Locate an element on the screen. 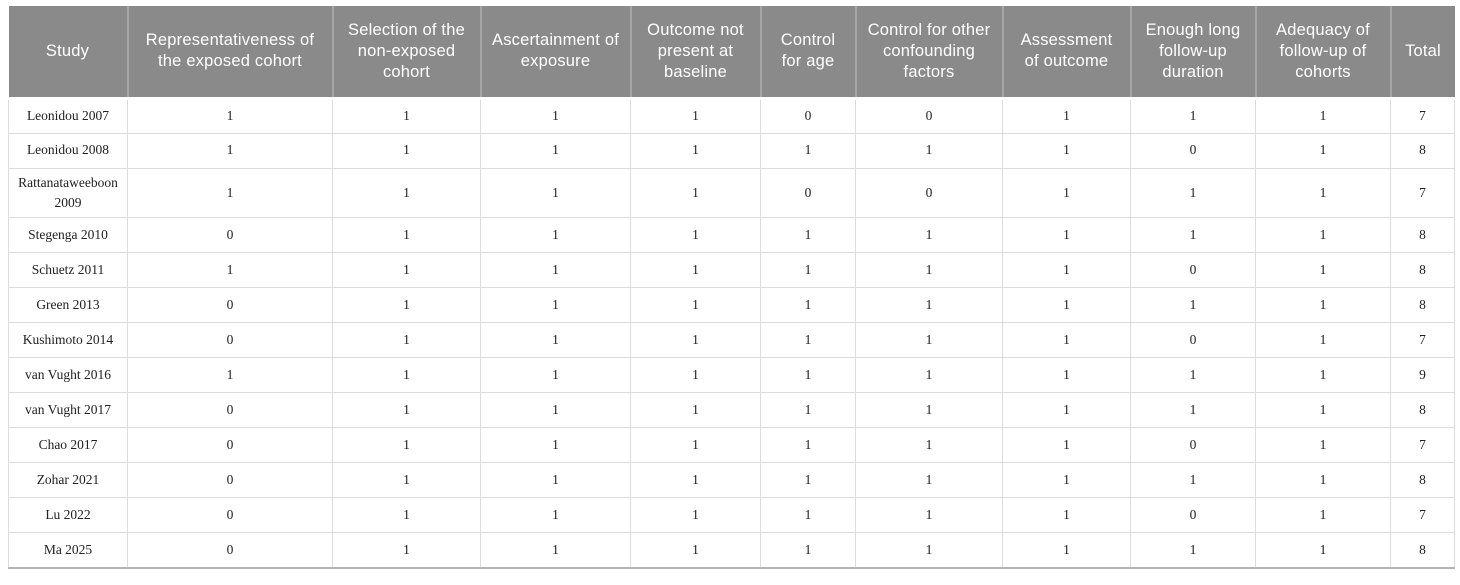 The image size is (1460, 585). study-cell: Rattanataweeboon 2009 is located at coordinates (68, 192).